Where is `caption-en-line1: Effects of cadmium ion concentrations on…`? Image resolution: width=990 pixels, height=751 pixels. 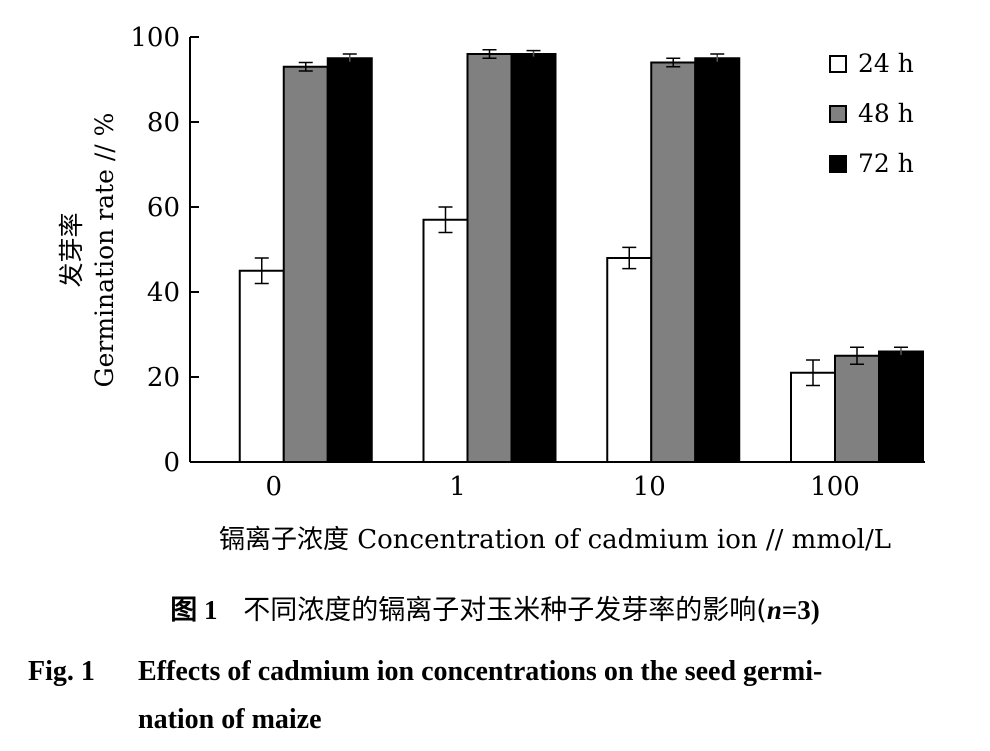 caption-en-line1: Effects of cadmium ion concentrations on… is located at coordinates (480, 671).